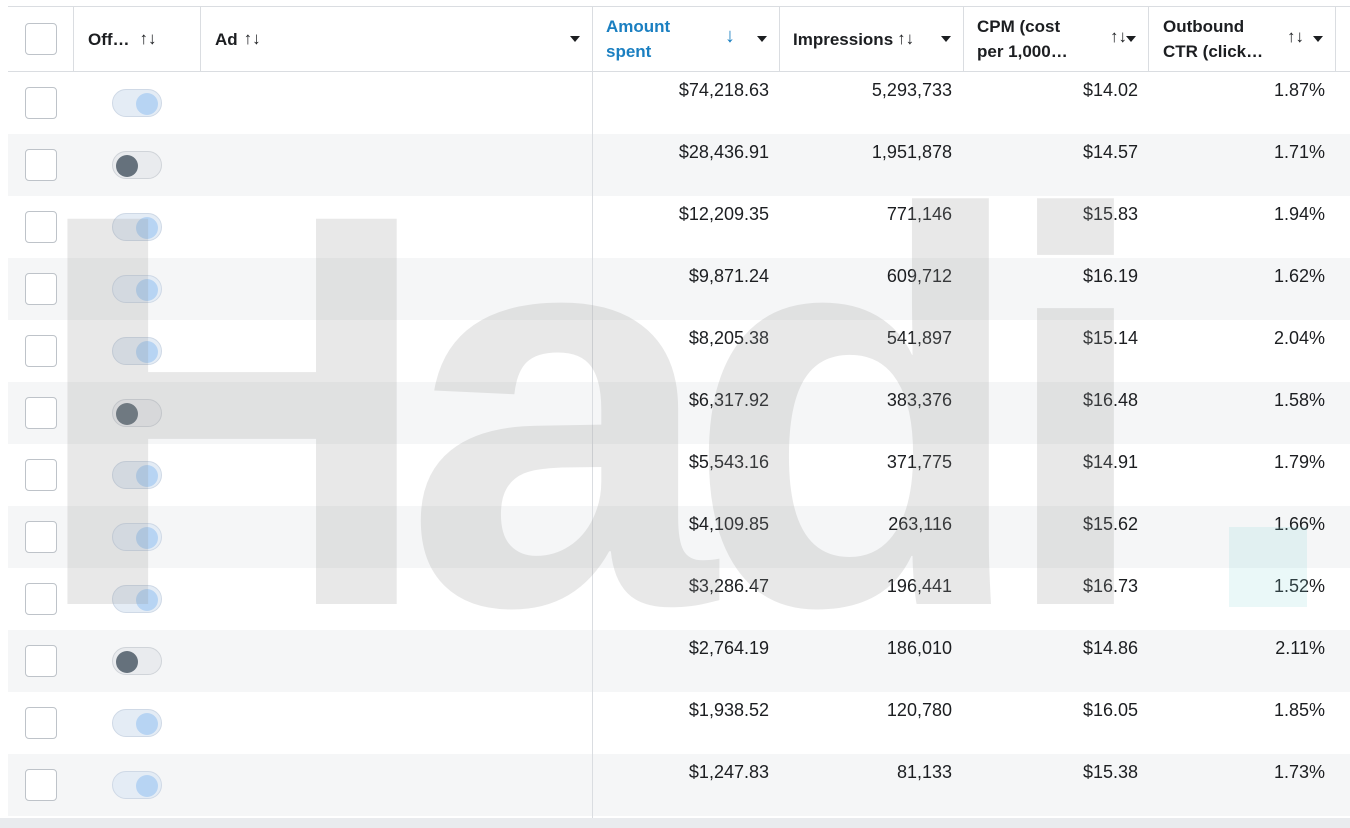 The height and width of the screenshot is (828, 1350). I want to click on table-row: $74,218.63 5,293,733 $14.02 1.87%, so click(679, 103).